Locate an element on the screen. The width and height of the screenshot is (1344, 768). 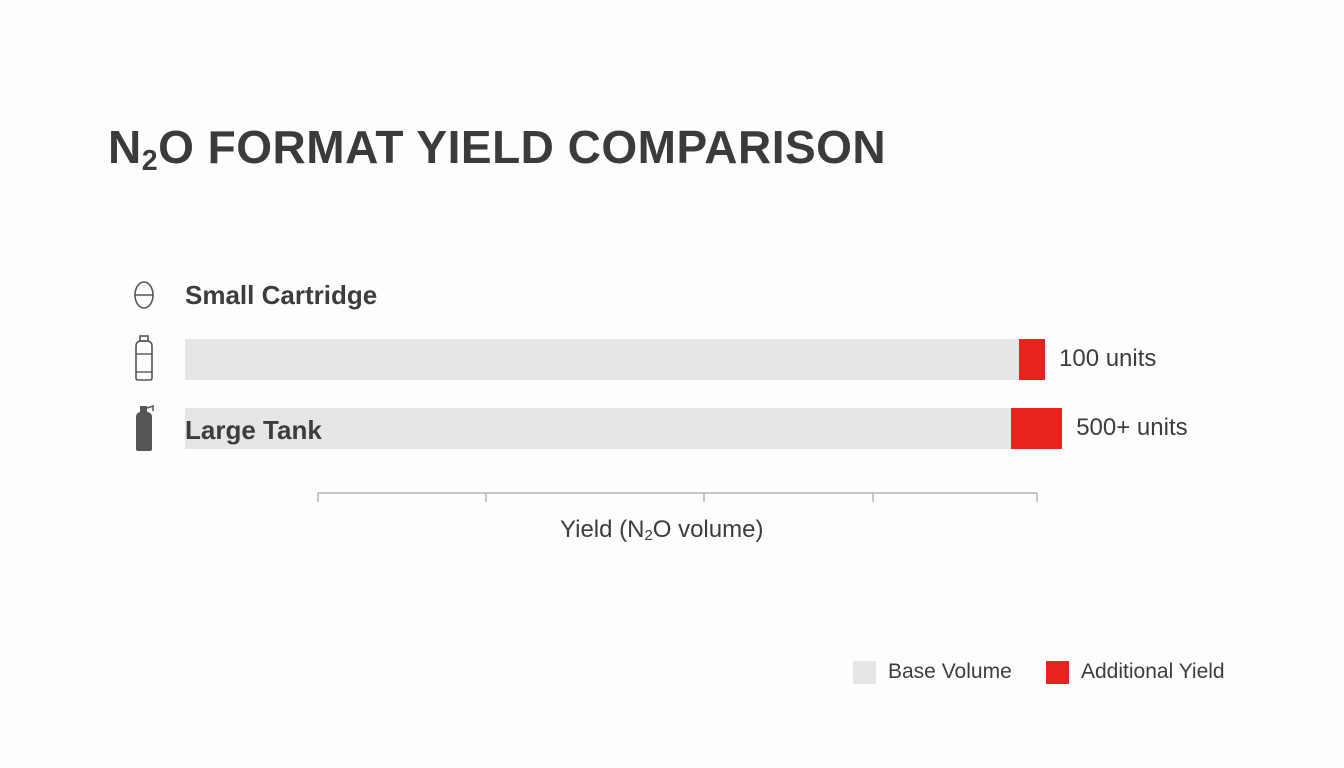
bar-additional-yield-large-tank is located at coordinates (1036, 428).